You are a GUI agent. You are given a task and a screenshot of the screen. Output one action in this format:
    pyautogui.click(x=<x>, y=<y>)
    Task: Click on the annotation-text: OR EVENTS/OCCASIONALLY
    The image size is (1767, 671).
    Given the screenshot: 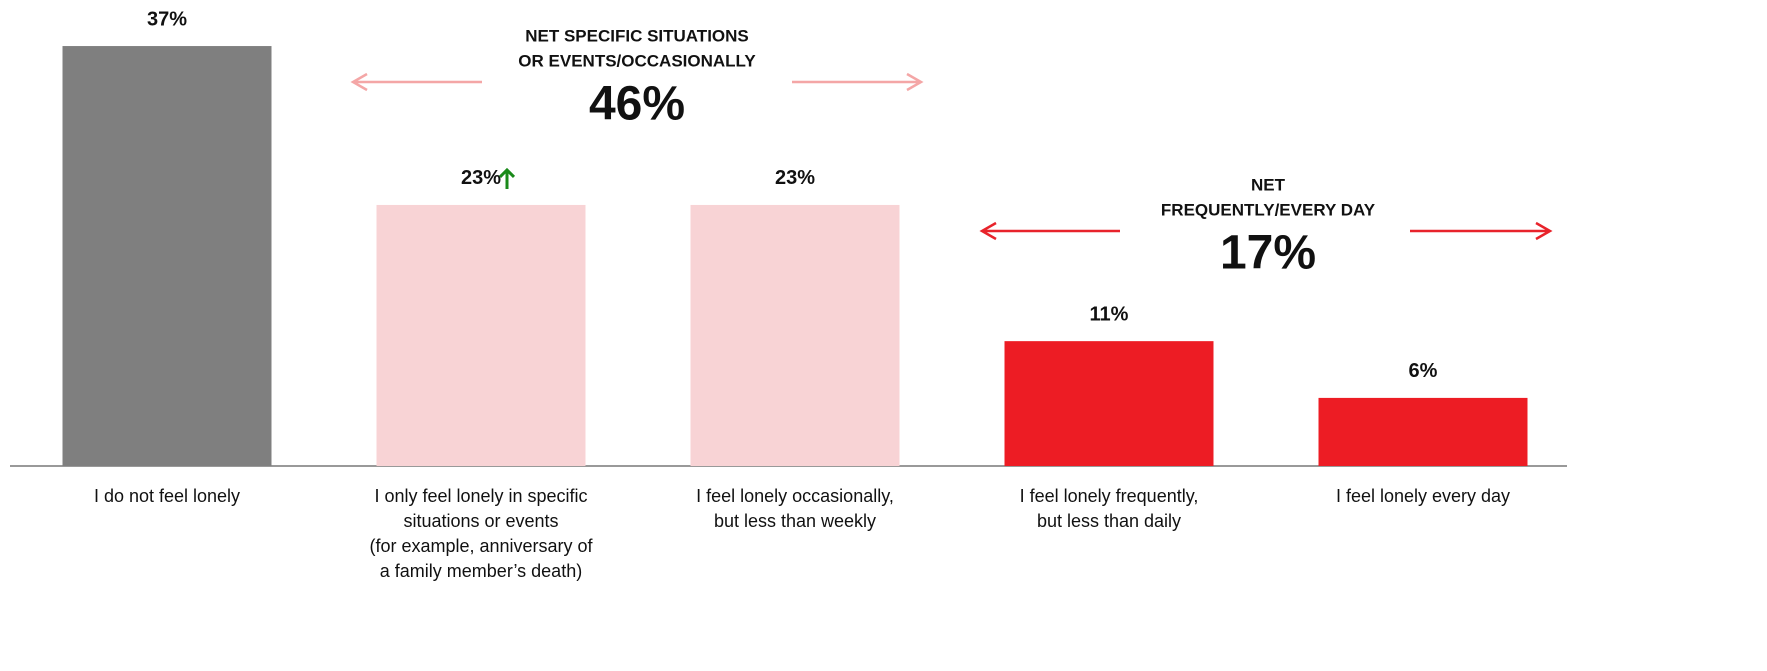 What is the action you would take?
    pyautogui.click(x=637, y=60)
    